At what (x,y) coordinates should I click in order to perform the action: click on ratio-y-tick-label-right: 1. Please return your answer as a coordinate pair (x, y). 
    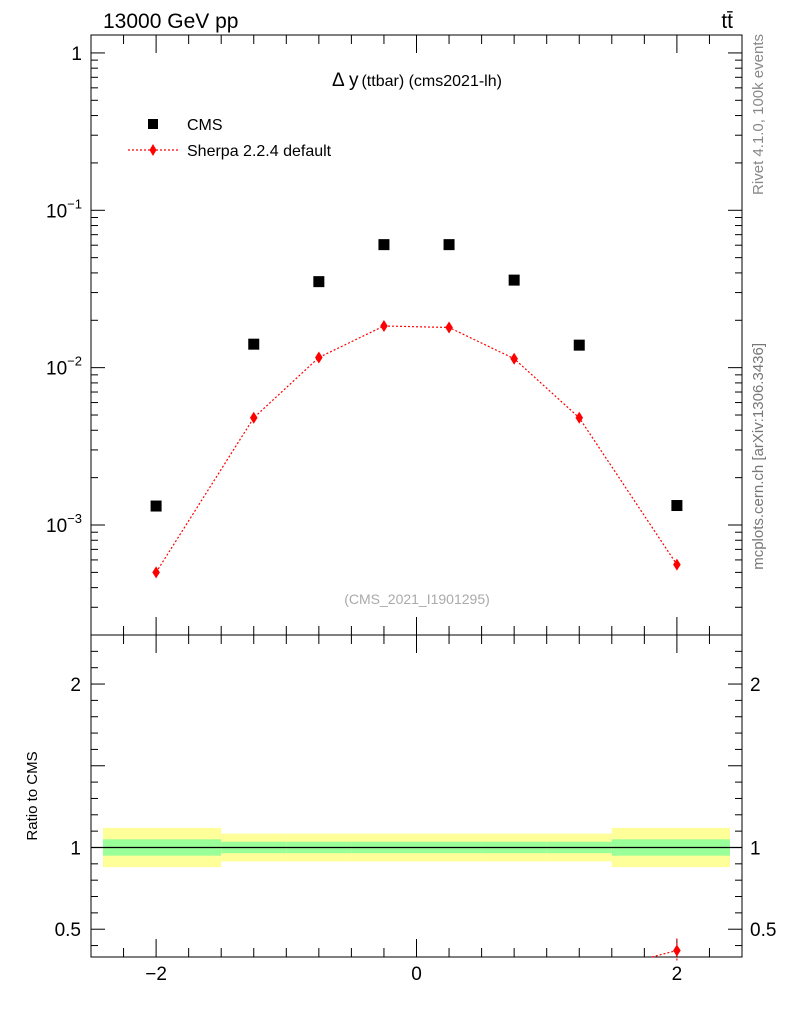
    Looking at the image, I should click on (755, 848).